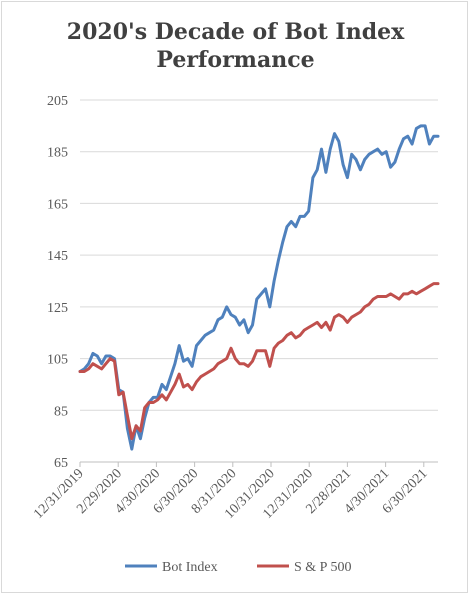 The image size is (471, 595). What do you see at coordinates (190, 567) in the screenshot?
I see `legend-label: Bot Index` at bounding box center [190, 567].